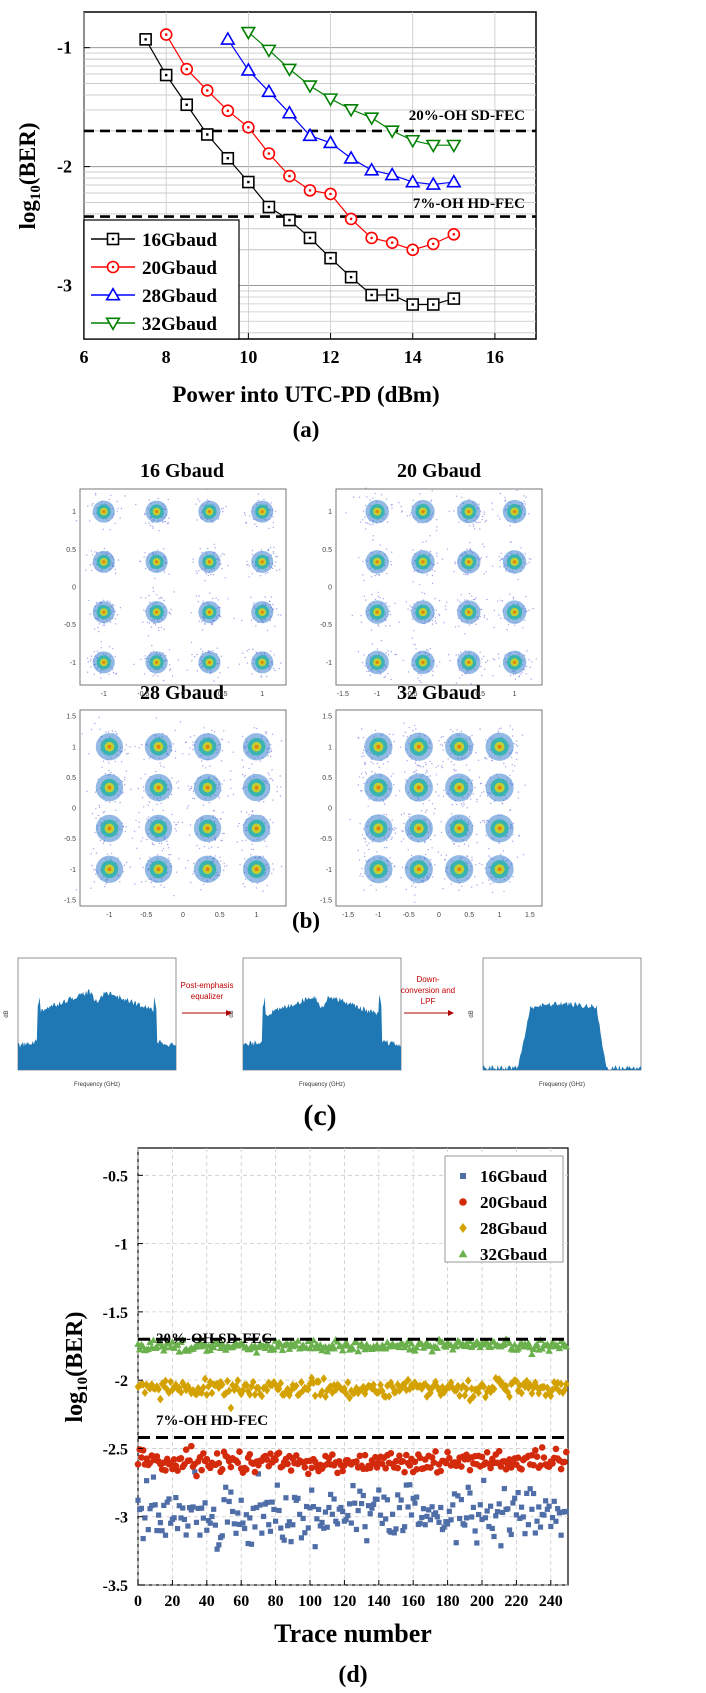 The width and height of the screenshot is (706, 1693). Describe the element at coordinates (495, 357) in the screenshot. I see `x-tick-label: 16` at that location.